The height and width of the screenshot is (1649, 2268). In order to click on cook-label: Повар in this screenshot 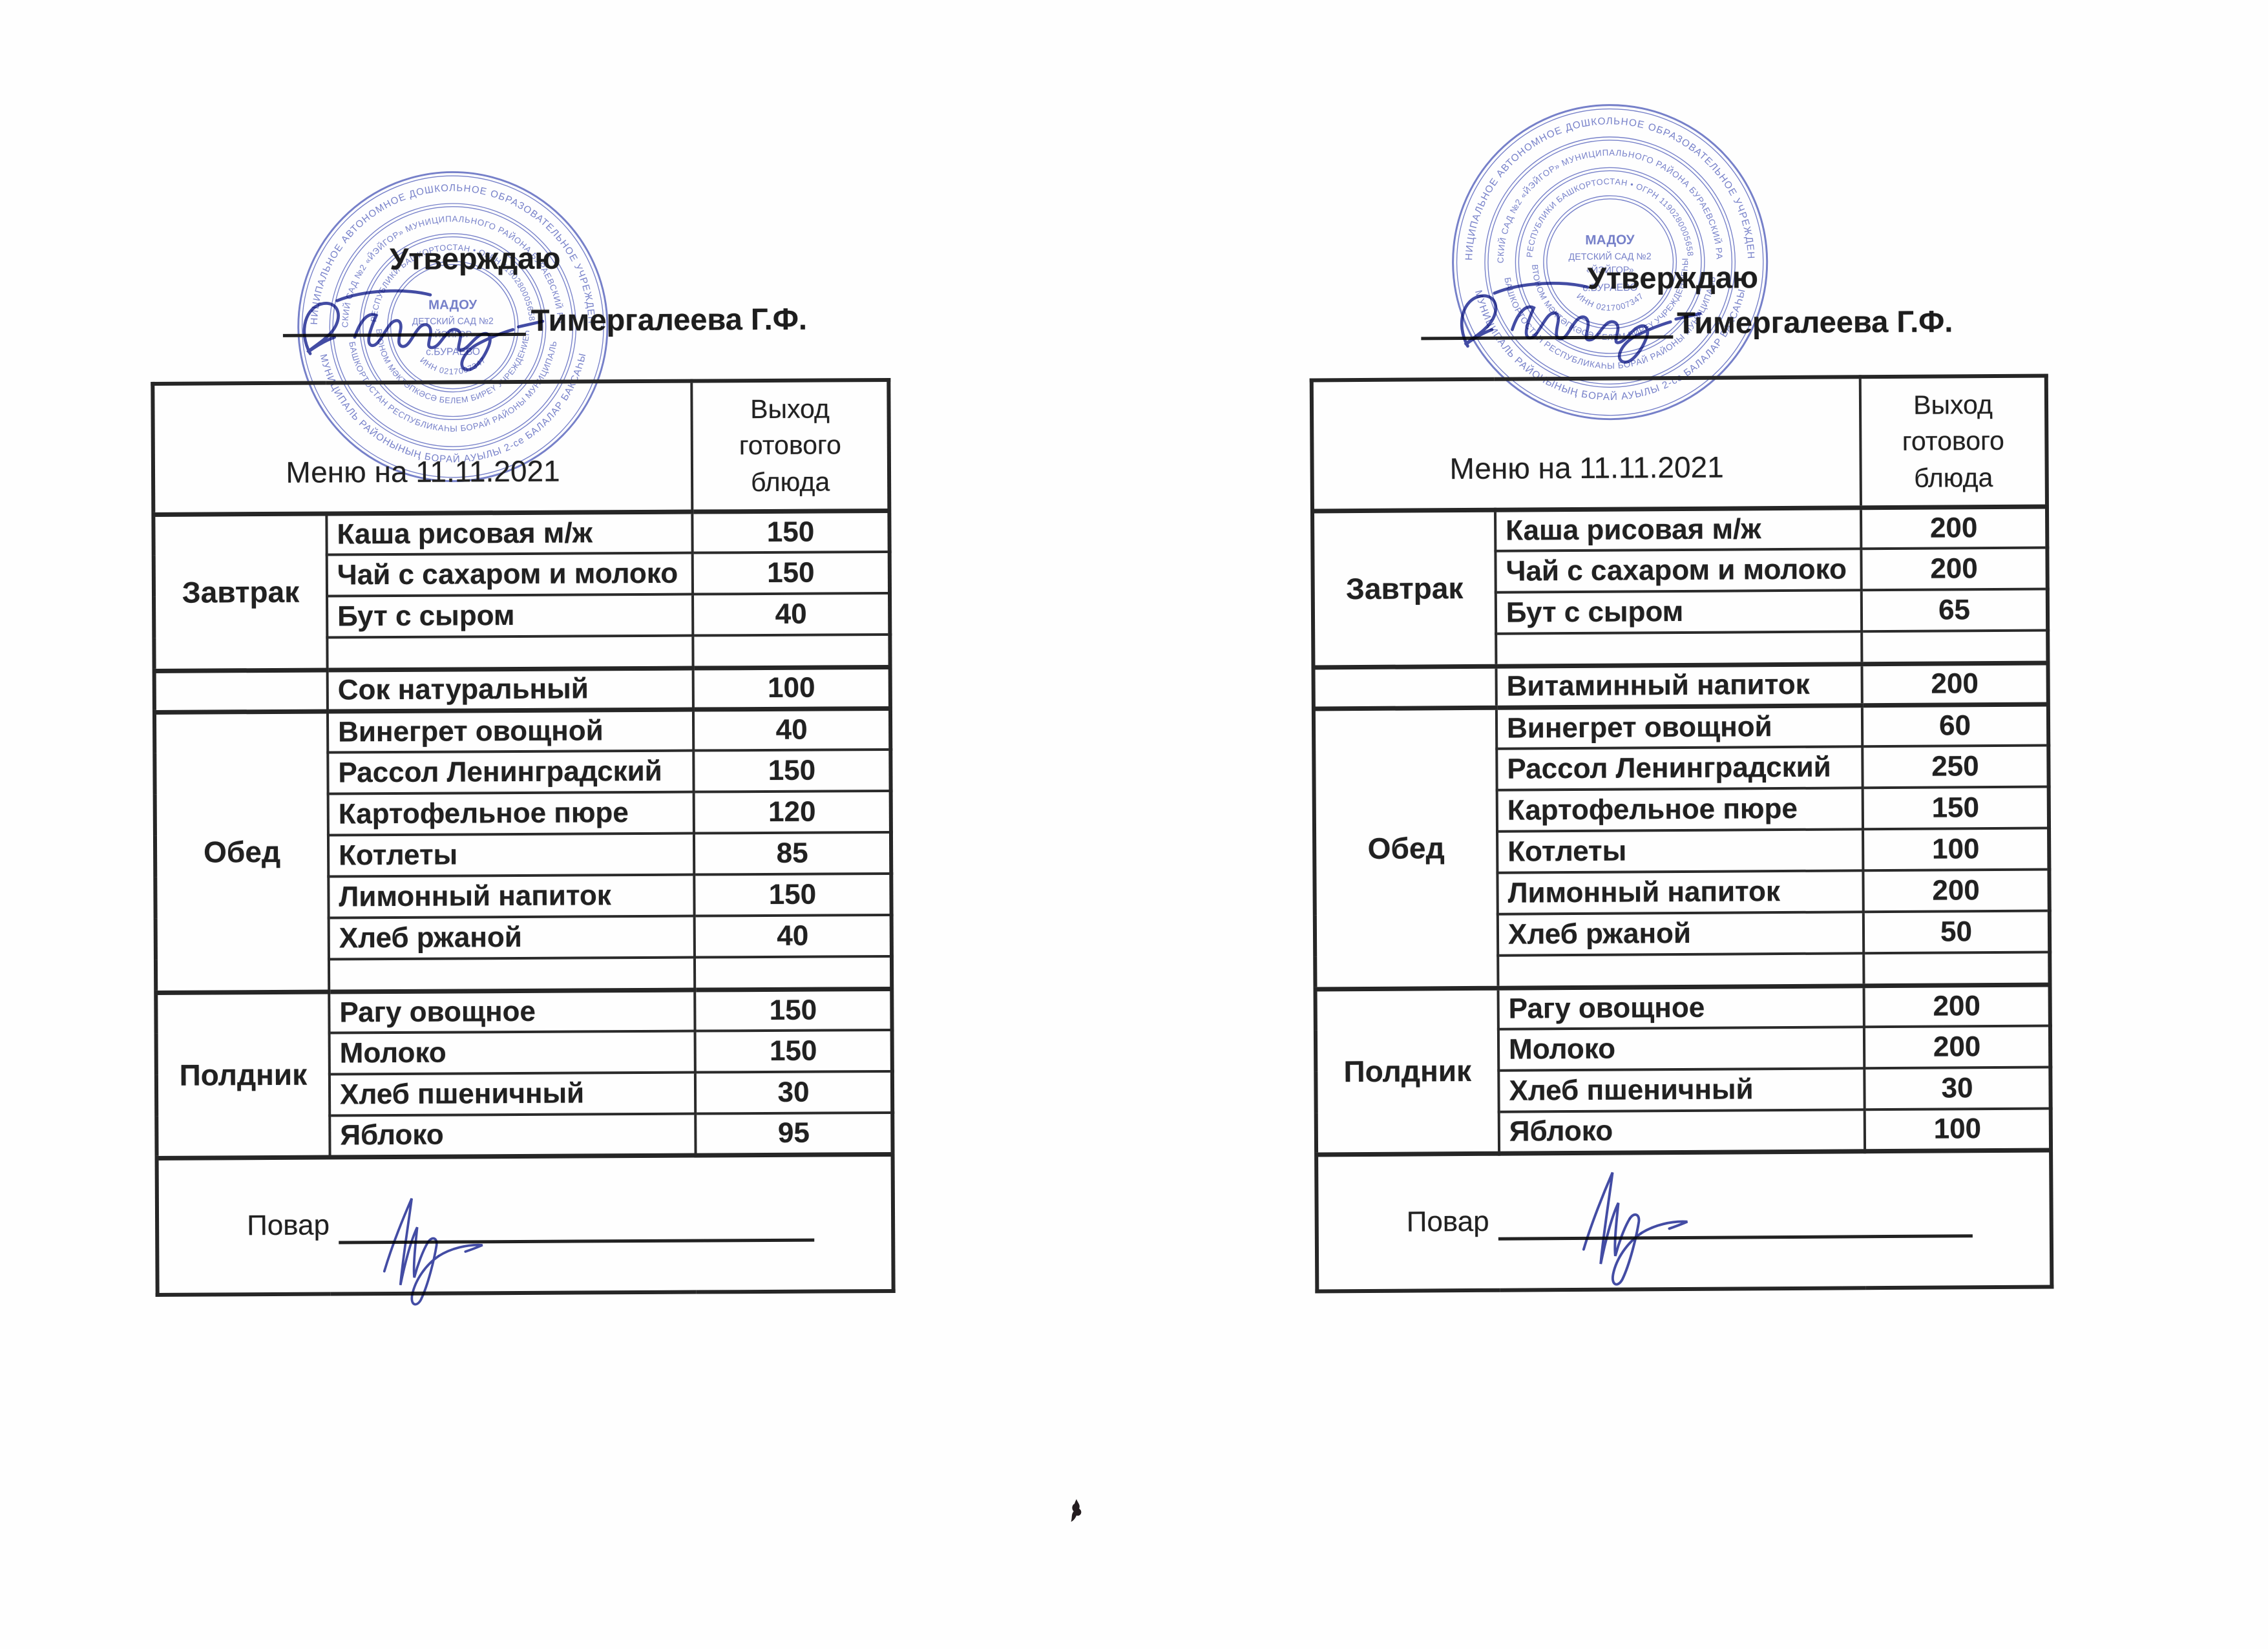, I will do `click(1448, 1222)`.